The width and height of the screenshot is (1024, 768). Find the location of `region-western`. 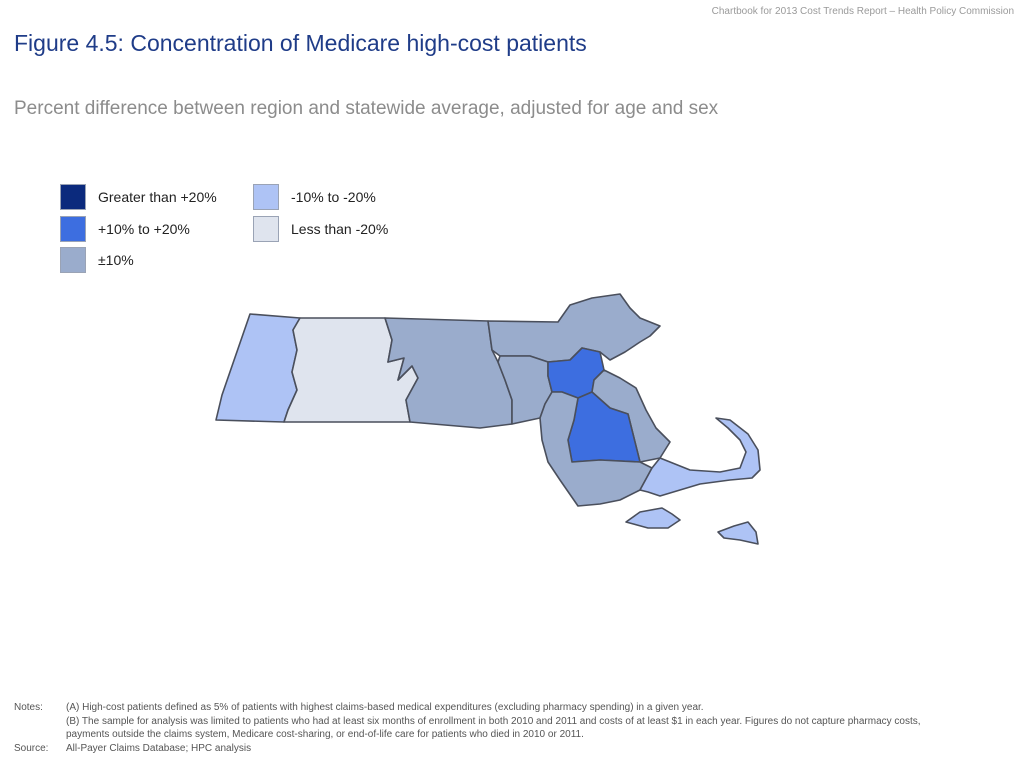

region-western is located at coordinates (258, 368).